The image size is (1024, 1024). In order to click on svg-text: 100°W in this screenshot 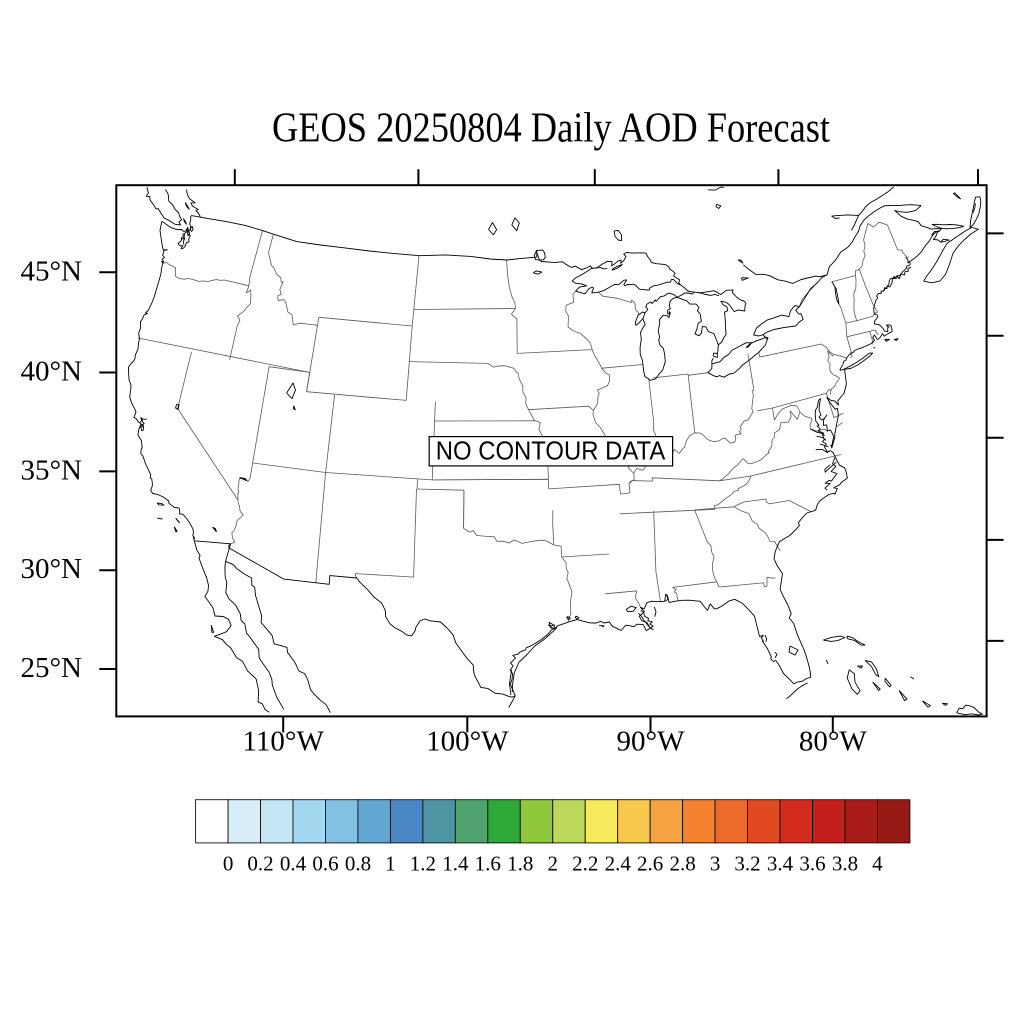, I will do `click(467, 742)`.